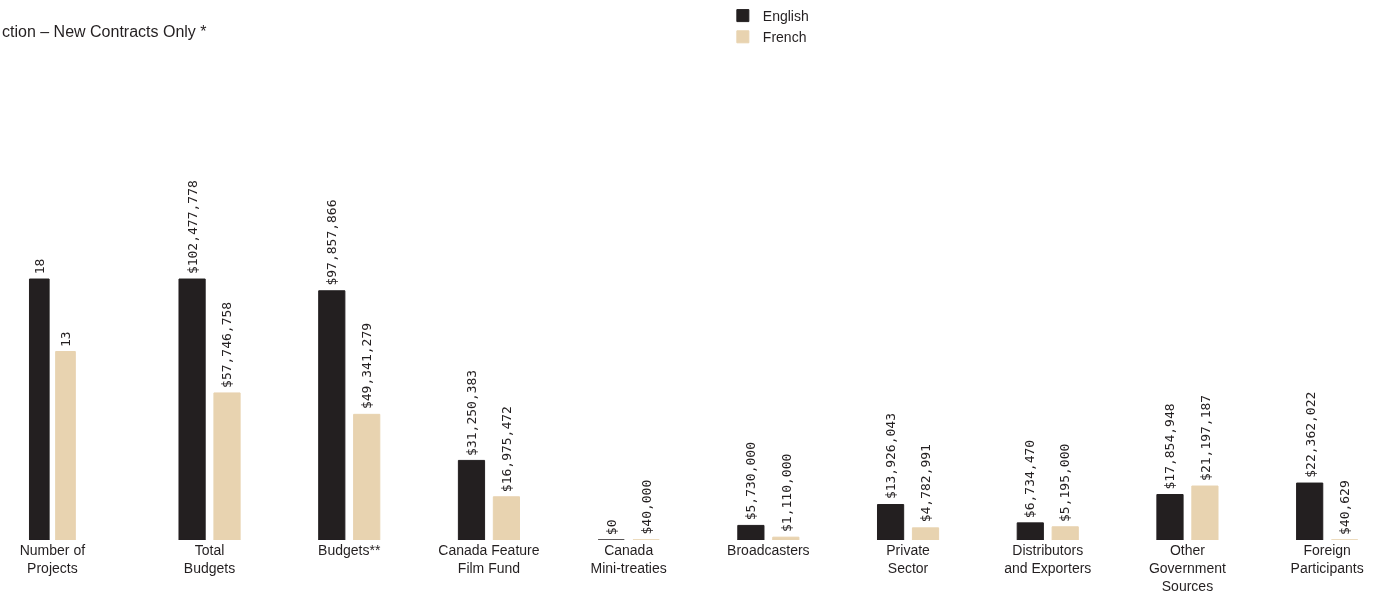 The width and height of the screenshot is (1397, 610). What do you see at coordinates (751, 481) in the screenshot?
I see `data-label: $5,730,000` at bounding box center [751, 481].